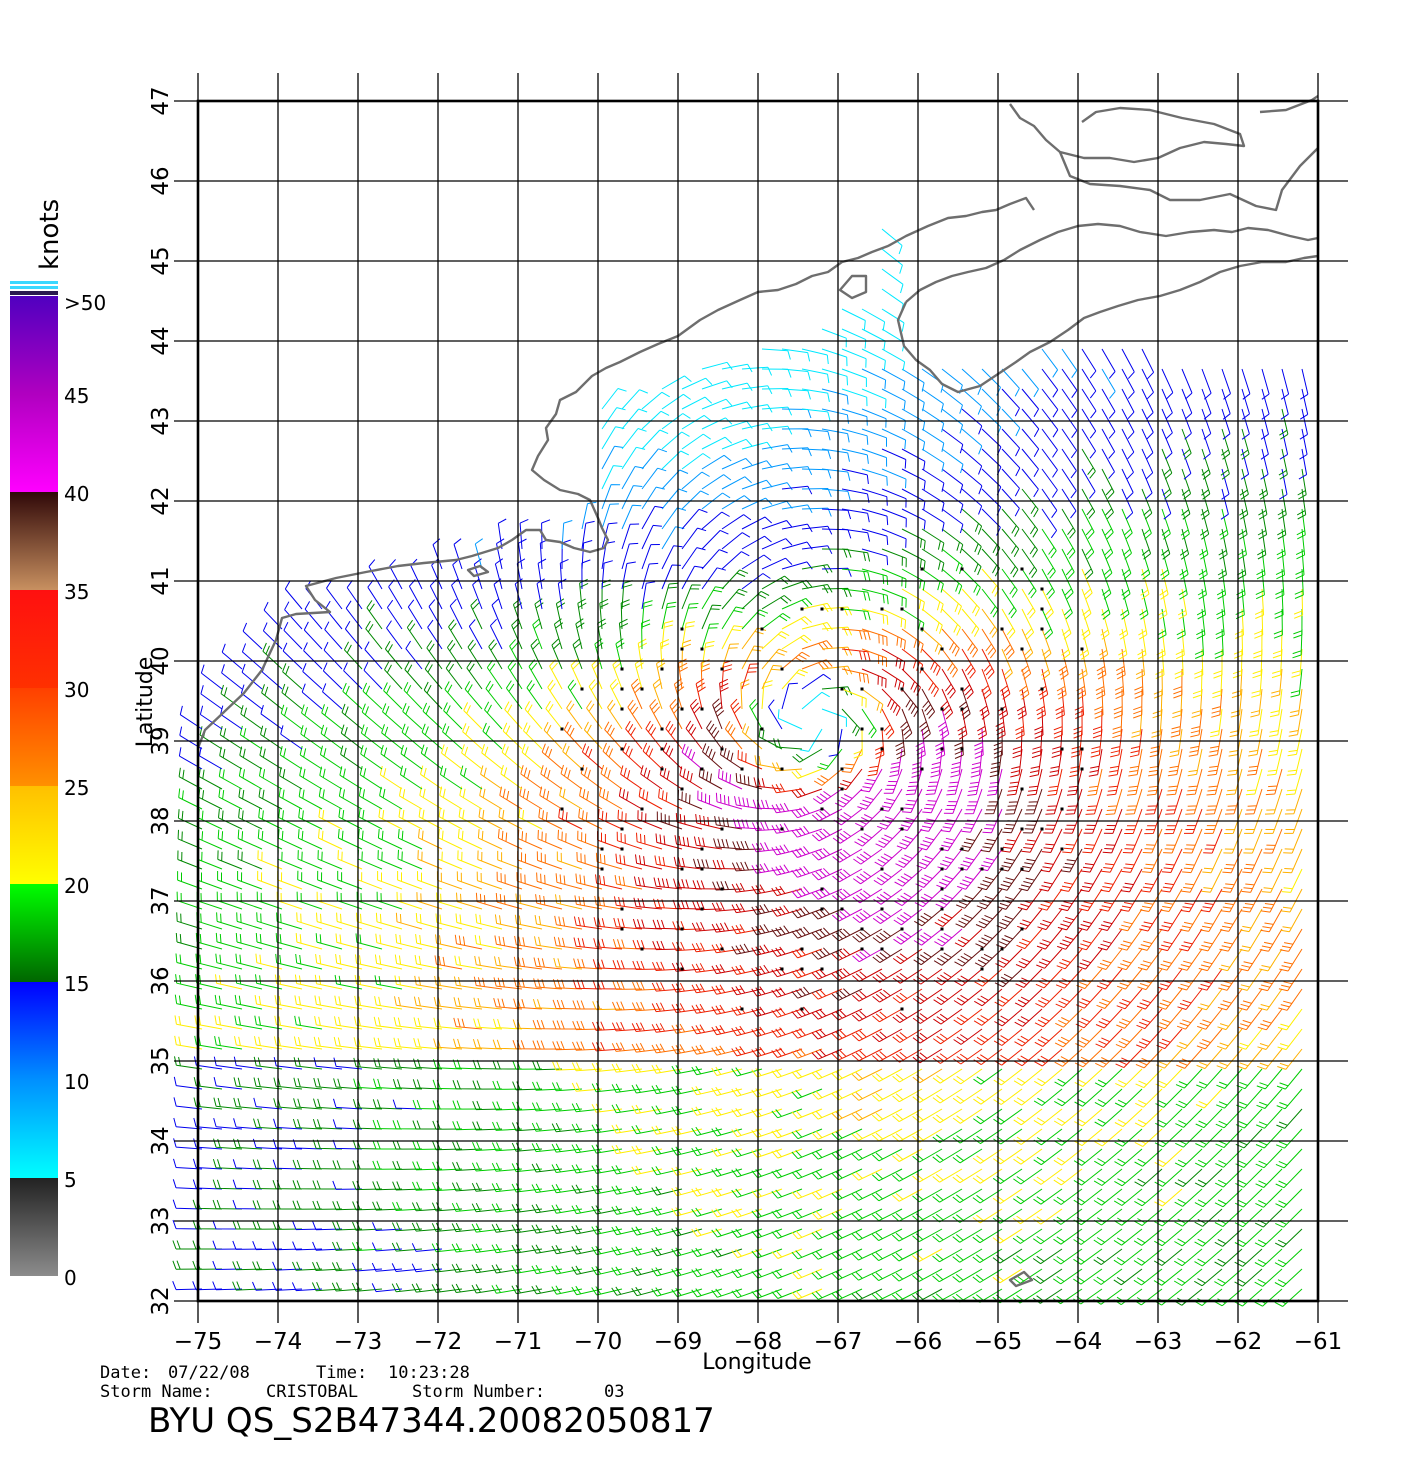 The width and height of the screenshot is (1420, 1480). What do you see at coordinates (756, 1362) in the screenshot?
I see `x-axis-title: Longitude` at bounding box center [756, 1362].